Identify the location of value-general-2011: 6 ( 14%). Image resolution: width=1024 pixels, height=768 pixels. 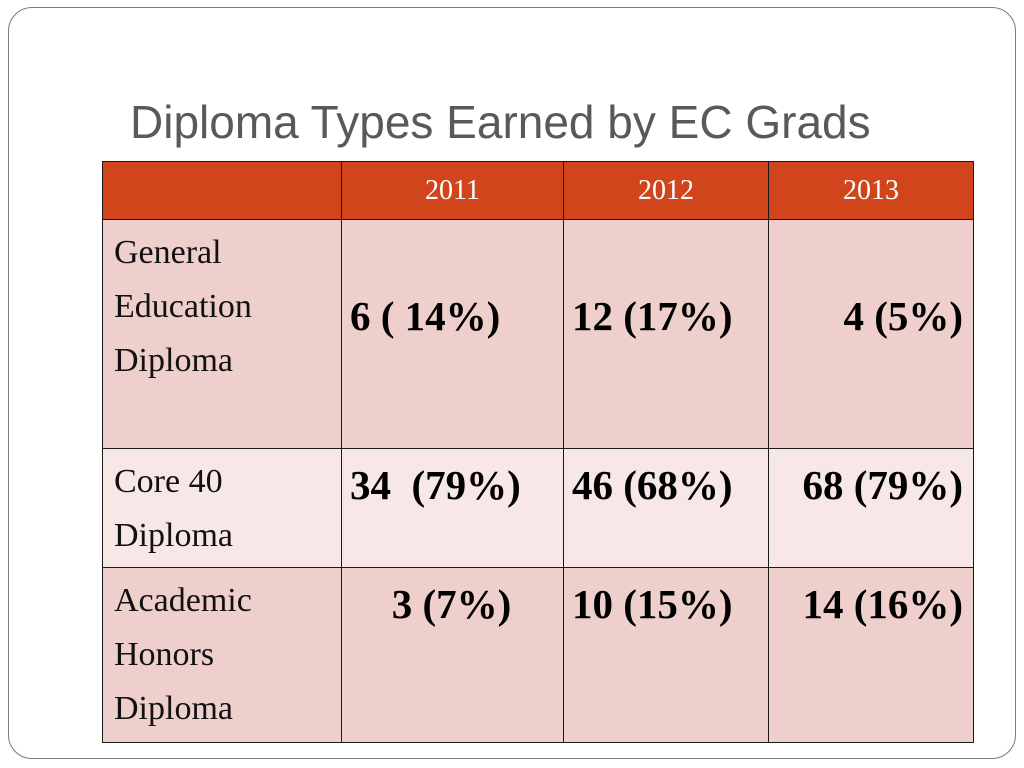
(452, 334).